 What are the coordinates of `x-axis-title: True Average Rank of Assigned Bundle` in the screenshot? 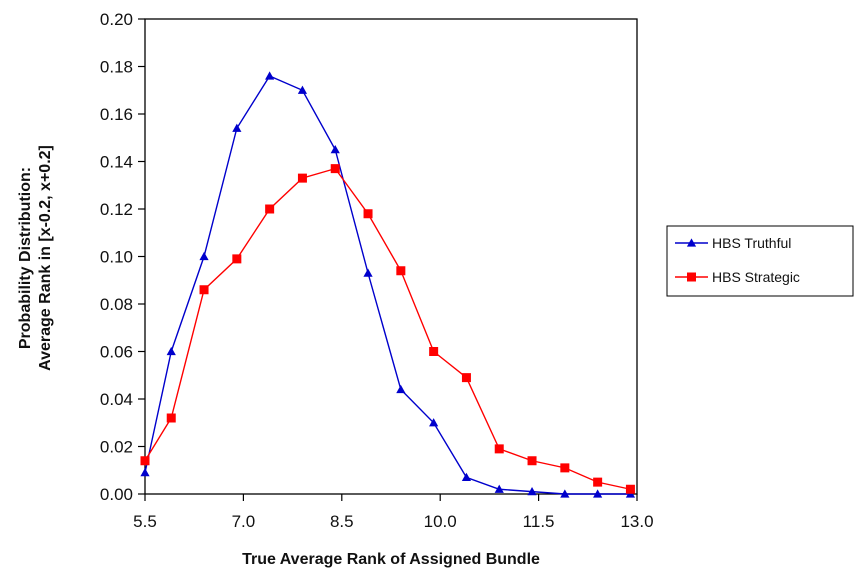 It's located at (391, 559).